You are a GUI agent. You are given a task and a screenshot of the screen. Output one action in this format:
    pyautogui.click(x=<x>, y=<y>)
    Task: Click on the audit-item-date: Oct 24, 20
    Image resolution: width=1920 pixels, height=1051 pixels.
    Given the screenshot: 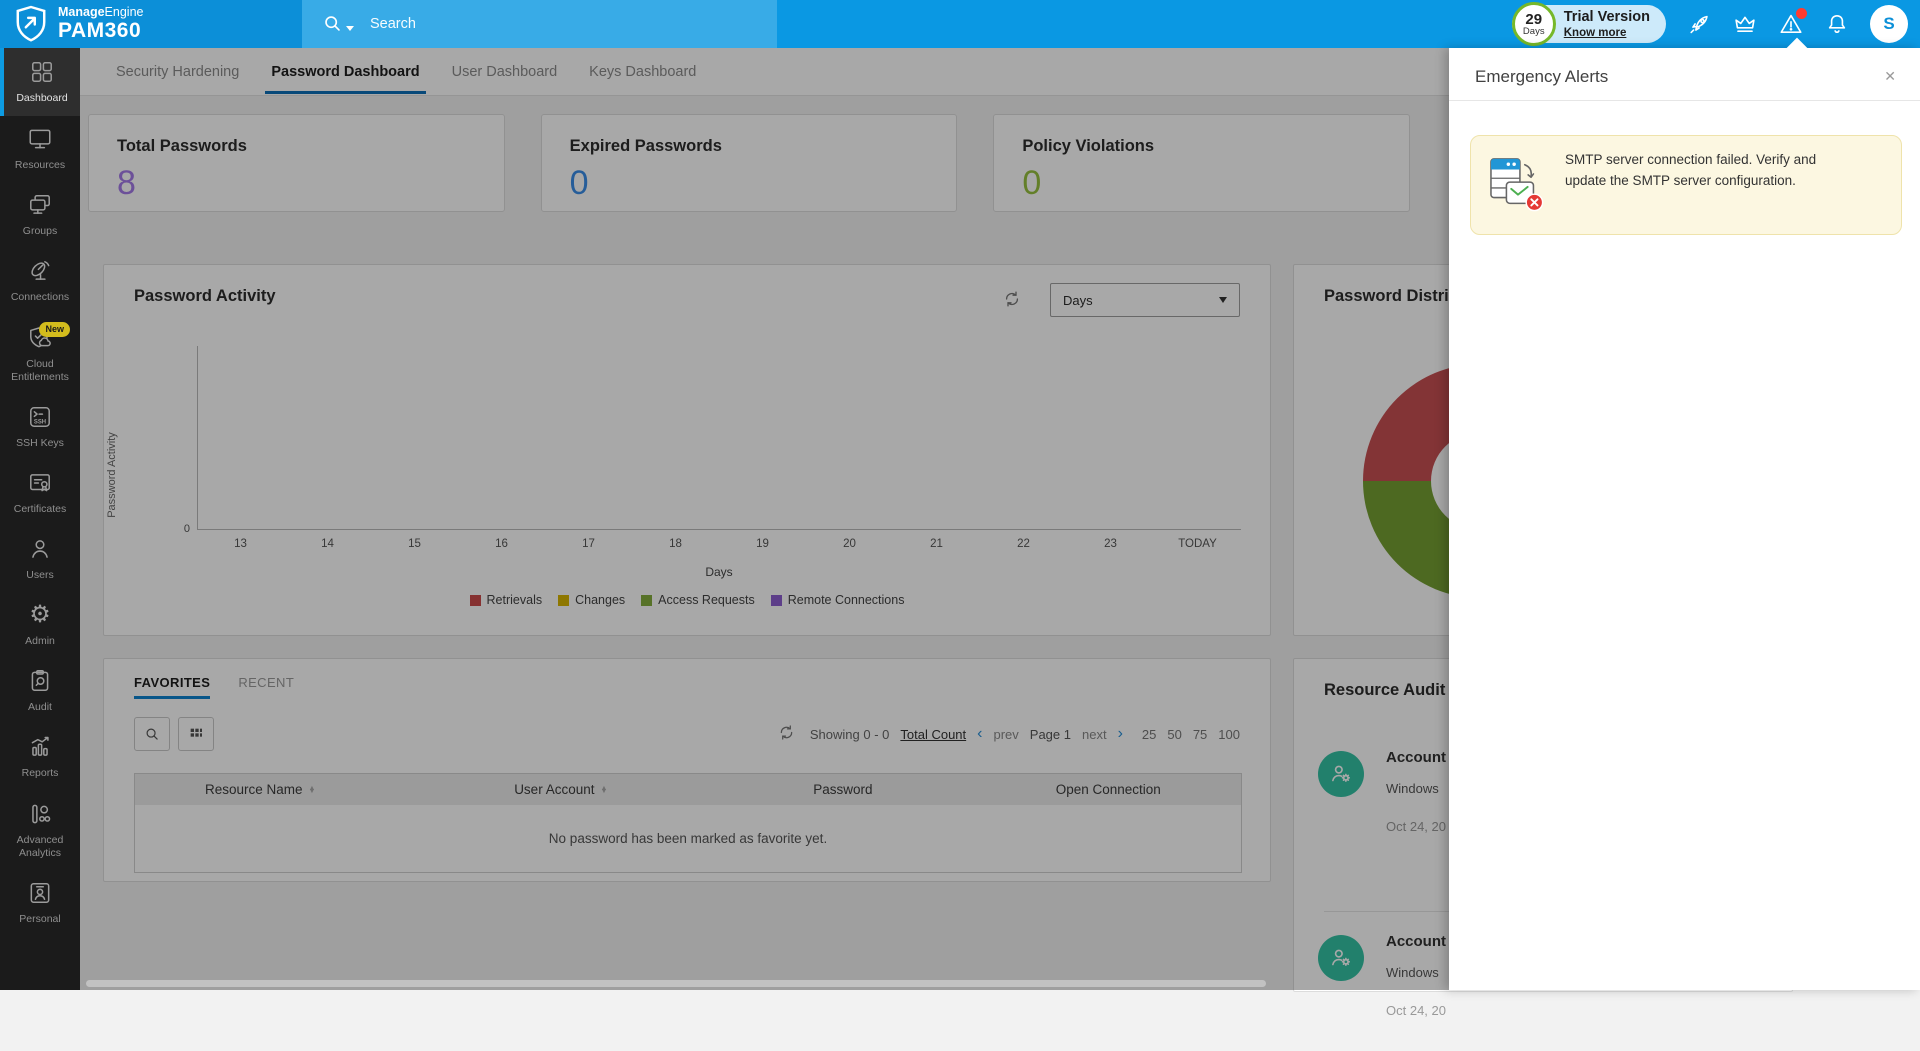 What is the action you would take?
    pyautogui.click(x=1416, y=826)
    